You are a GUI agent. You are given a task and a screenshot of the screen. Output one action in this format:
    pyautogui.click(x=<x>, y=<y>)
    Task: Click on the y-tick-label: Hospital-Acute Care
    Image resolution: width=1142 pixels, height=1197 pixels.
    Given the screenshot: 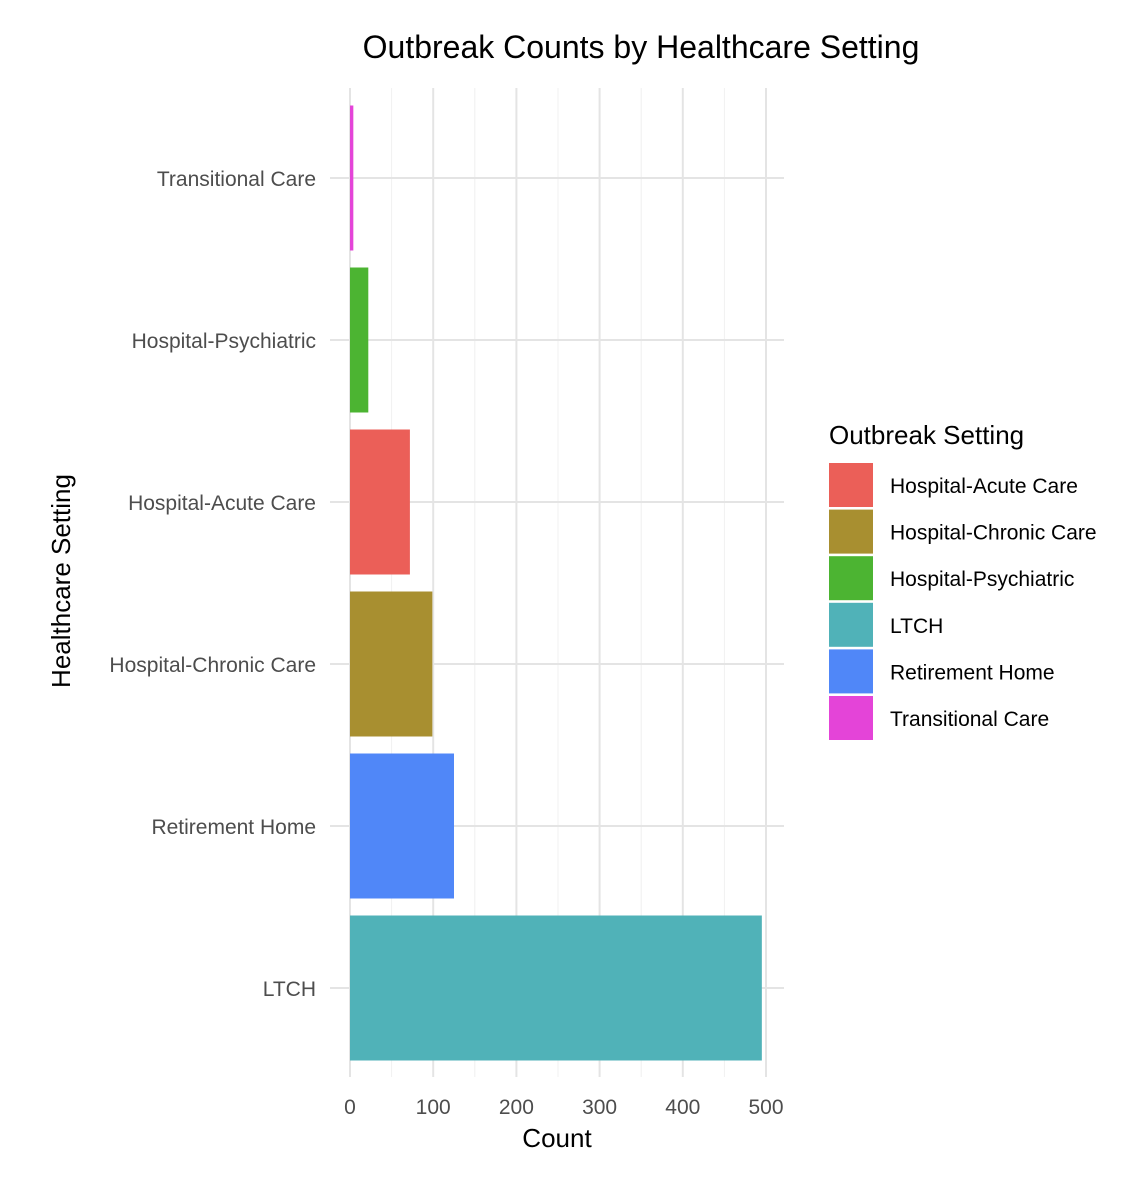 What is the action you would take?
    pyautogui.click(x=222, y=503)
    